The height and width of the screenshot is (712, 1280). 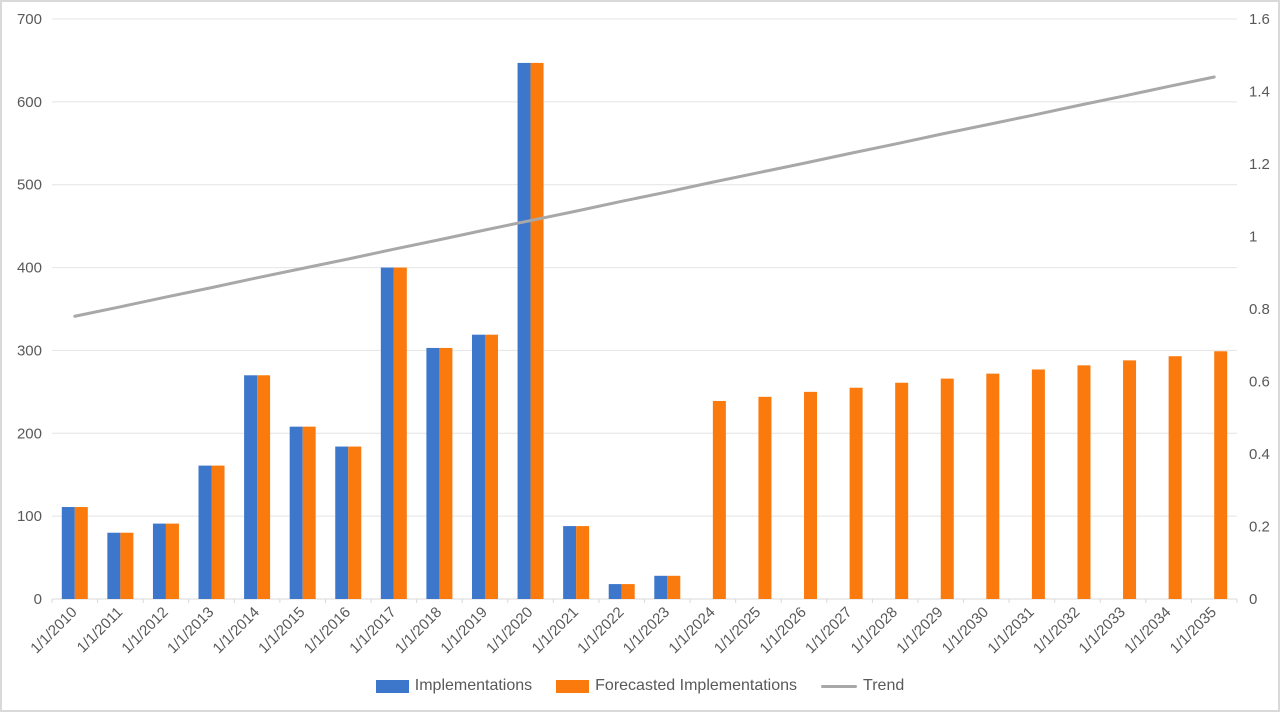 What do you see at coordinates (509, 630) in the screenshot?
I see `x-axis-label: 1/1/2020` at bounding box center [509, 630].